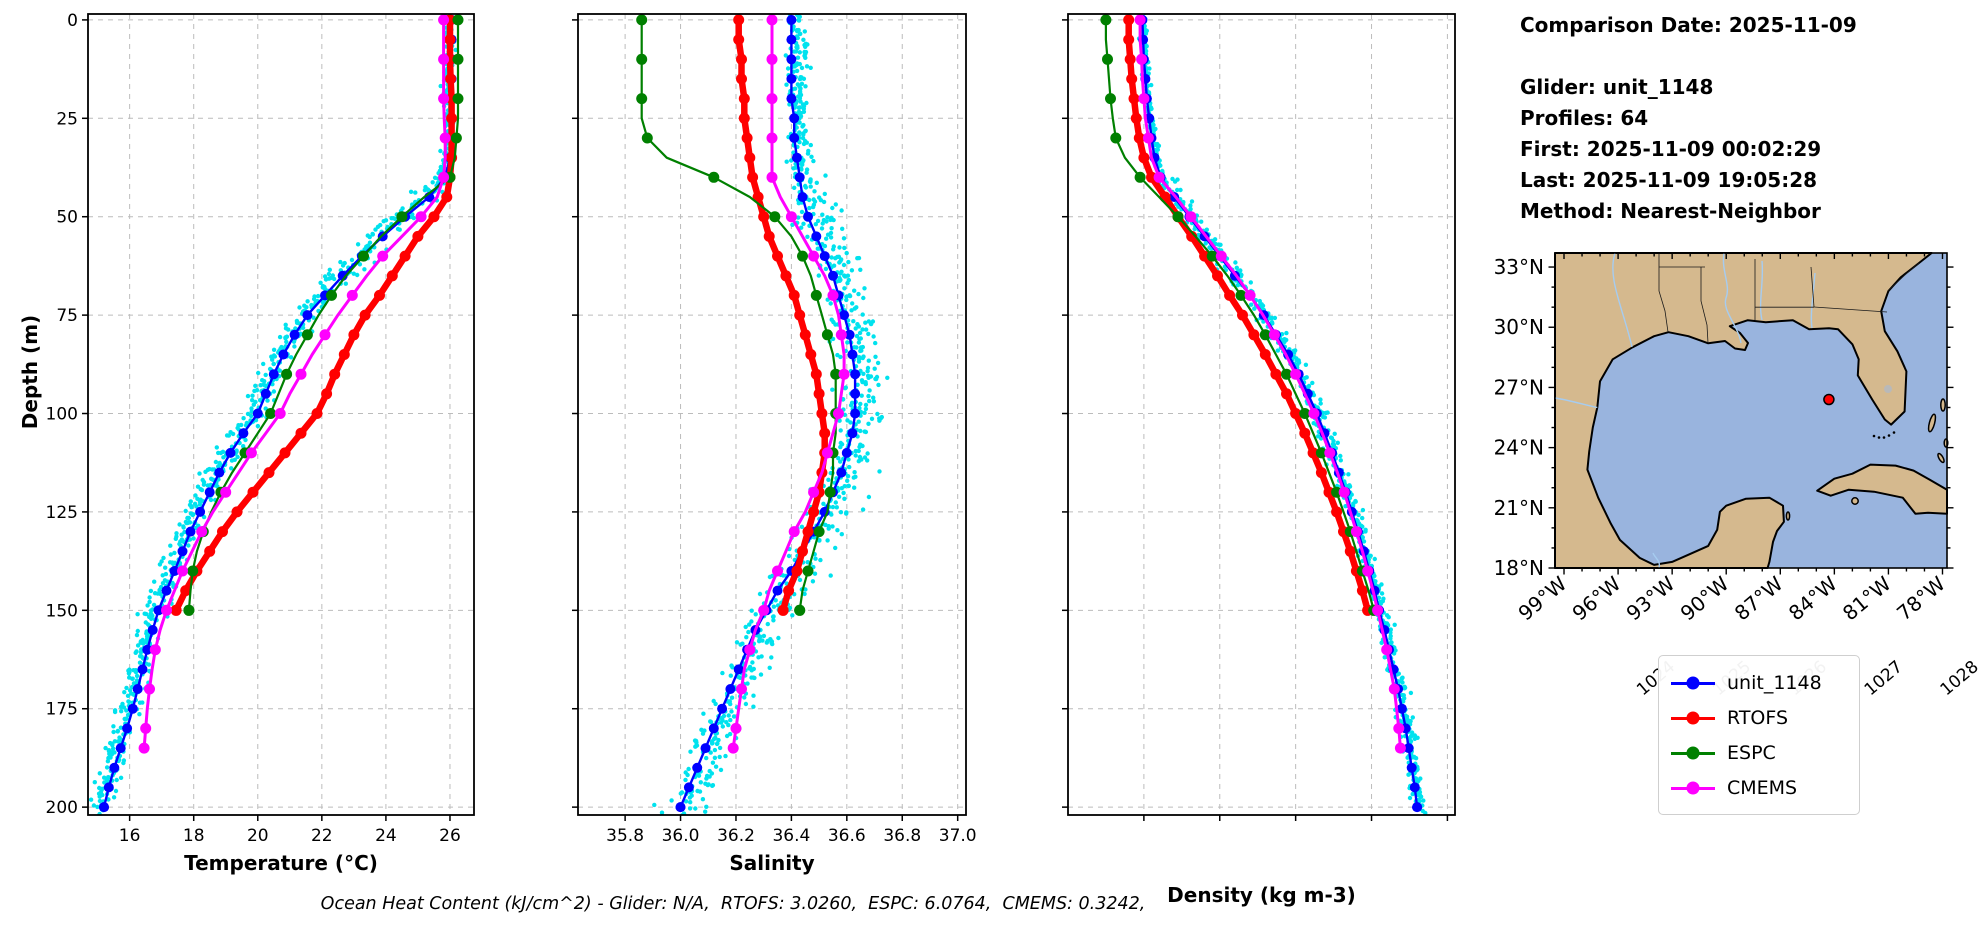 Image resolution: width=1987 pixels, height=934 pixels. I want to click on series-RTOFS-density, so click(1248, 315).